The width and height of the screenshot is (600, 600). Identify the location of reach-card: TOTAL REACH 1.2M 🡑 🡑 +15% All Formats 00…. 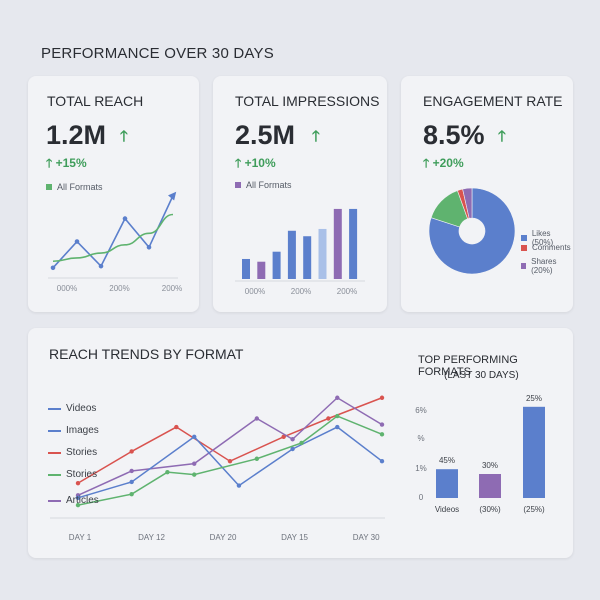
(113, 194).